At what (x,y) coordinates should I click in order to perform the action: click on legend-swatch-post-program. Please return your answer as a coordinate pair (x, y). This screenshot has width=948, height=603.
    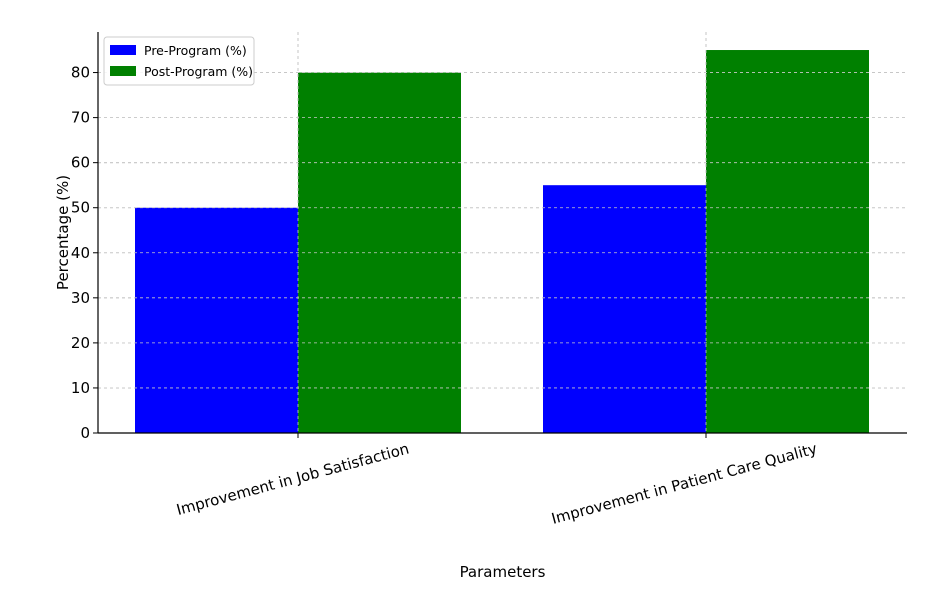
    Looking at the image, I should click on (123, 71).